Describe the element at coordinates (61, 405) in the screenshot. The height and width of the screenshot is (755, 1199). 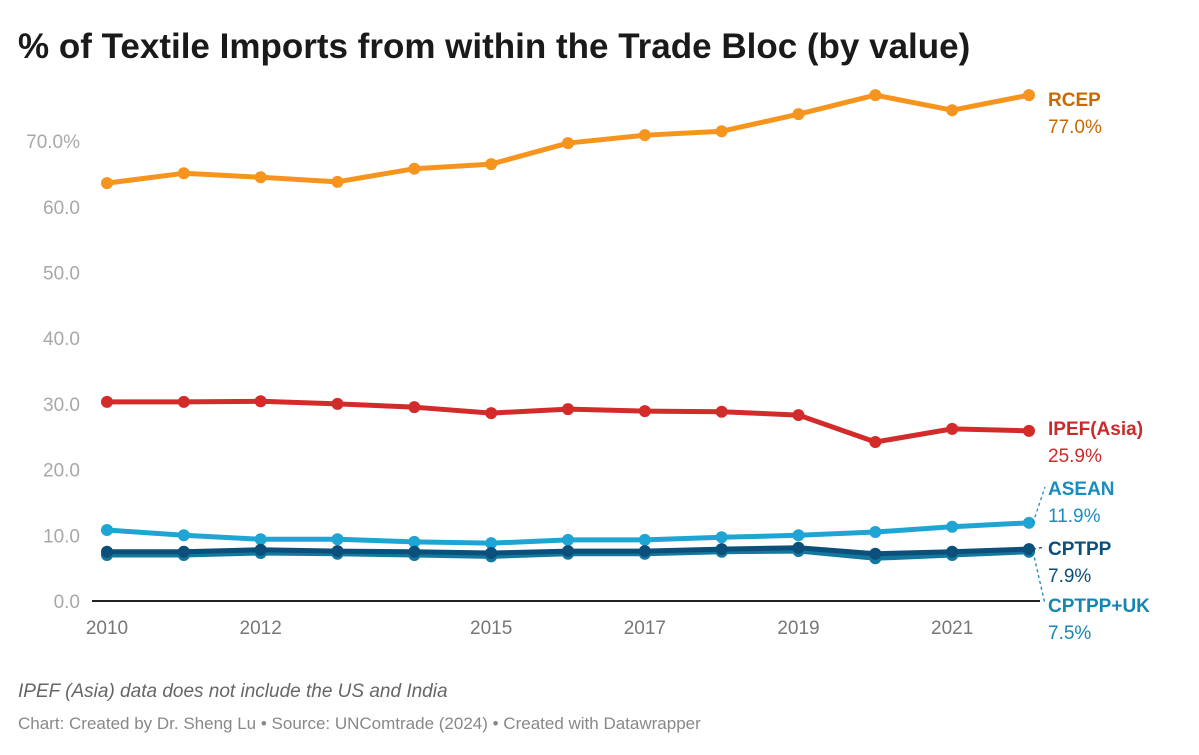
I see `y-tick-label: 30.0` at that location.